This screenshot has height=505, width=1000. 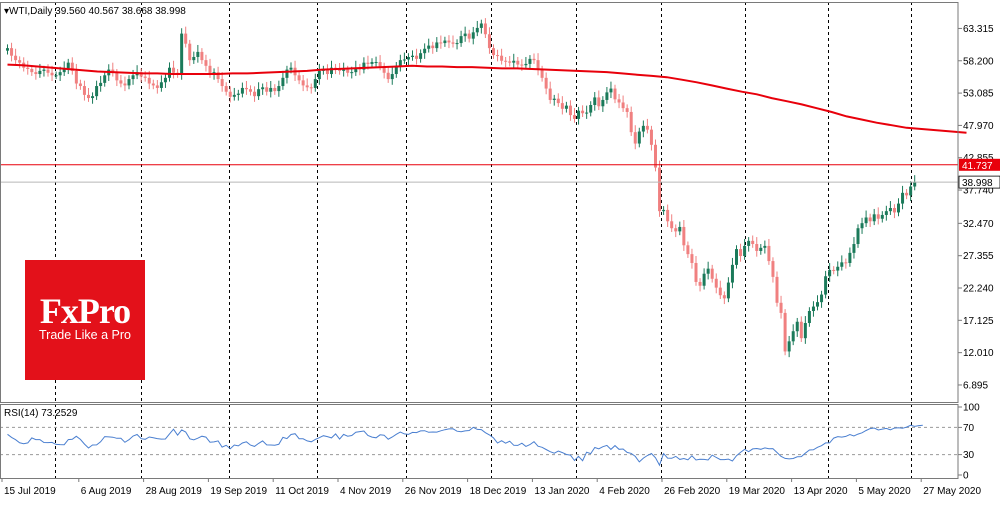 I want to click on price-tick-label: 58.200, so click(x=978, y=61).